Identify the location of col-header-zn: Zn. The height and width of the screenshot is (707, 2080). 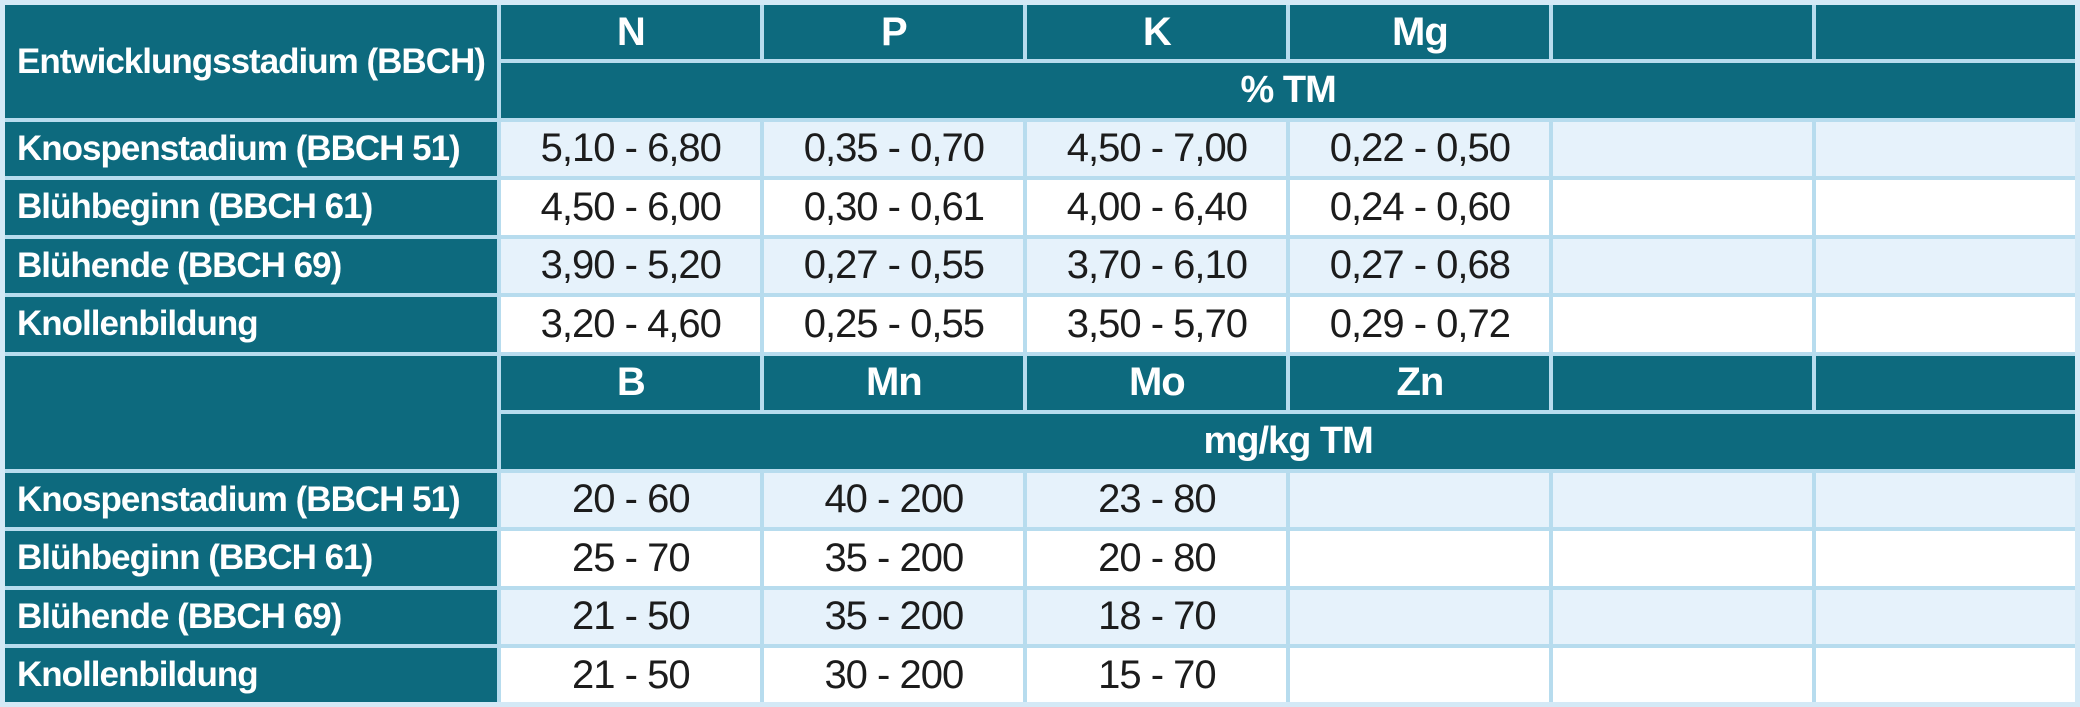
(1420, 382).